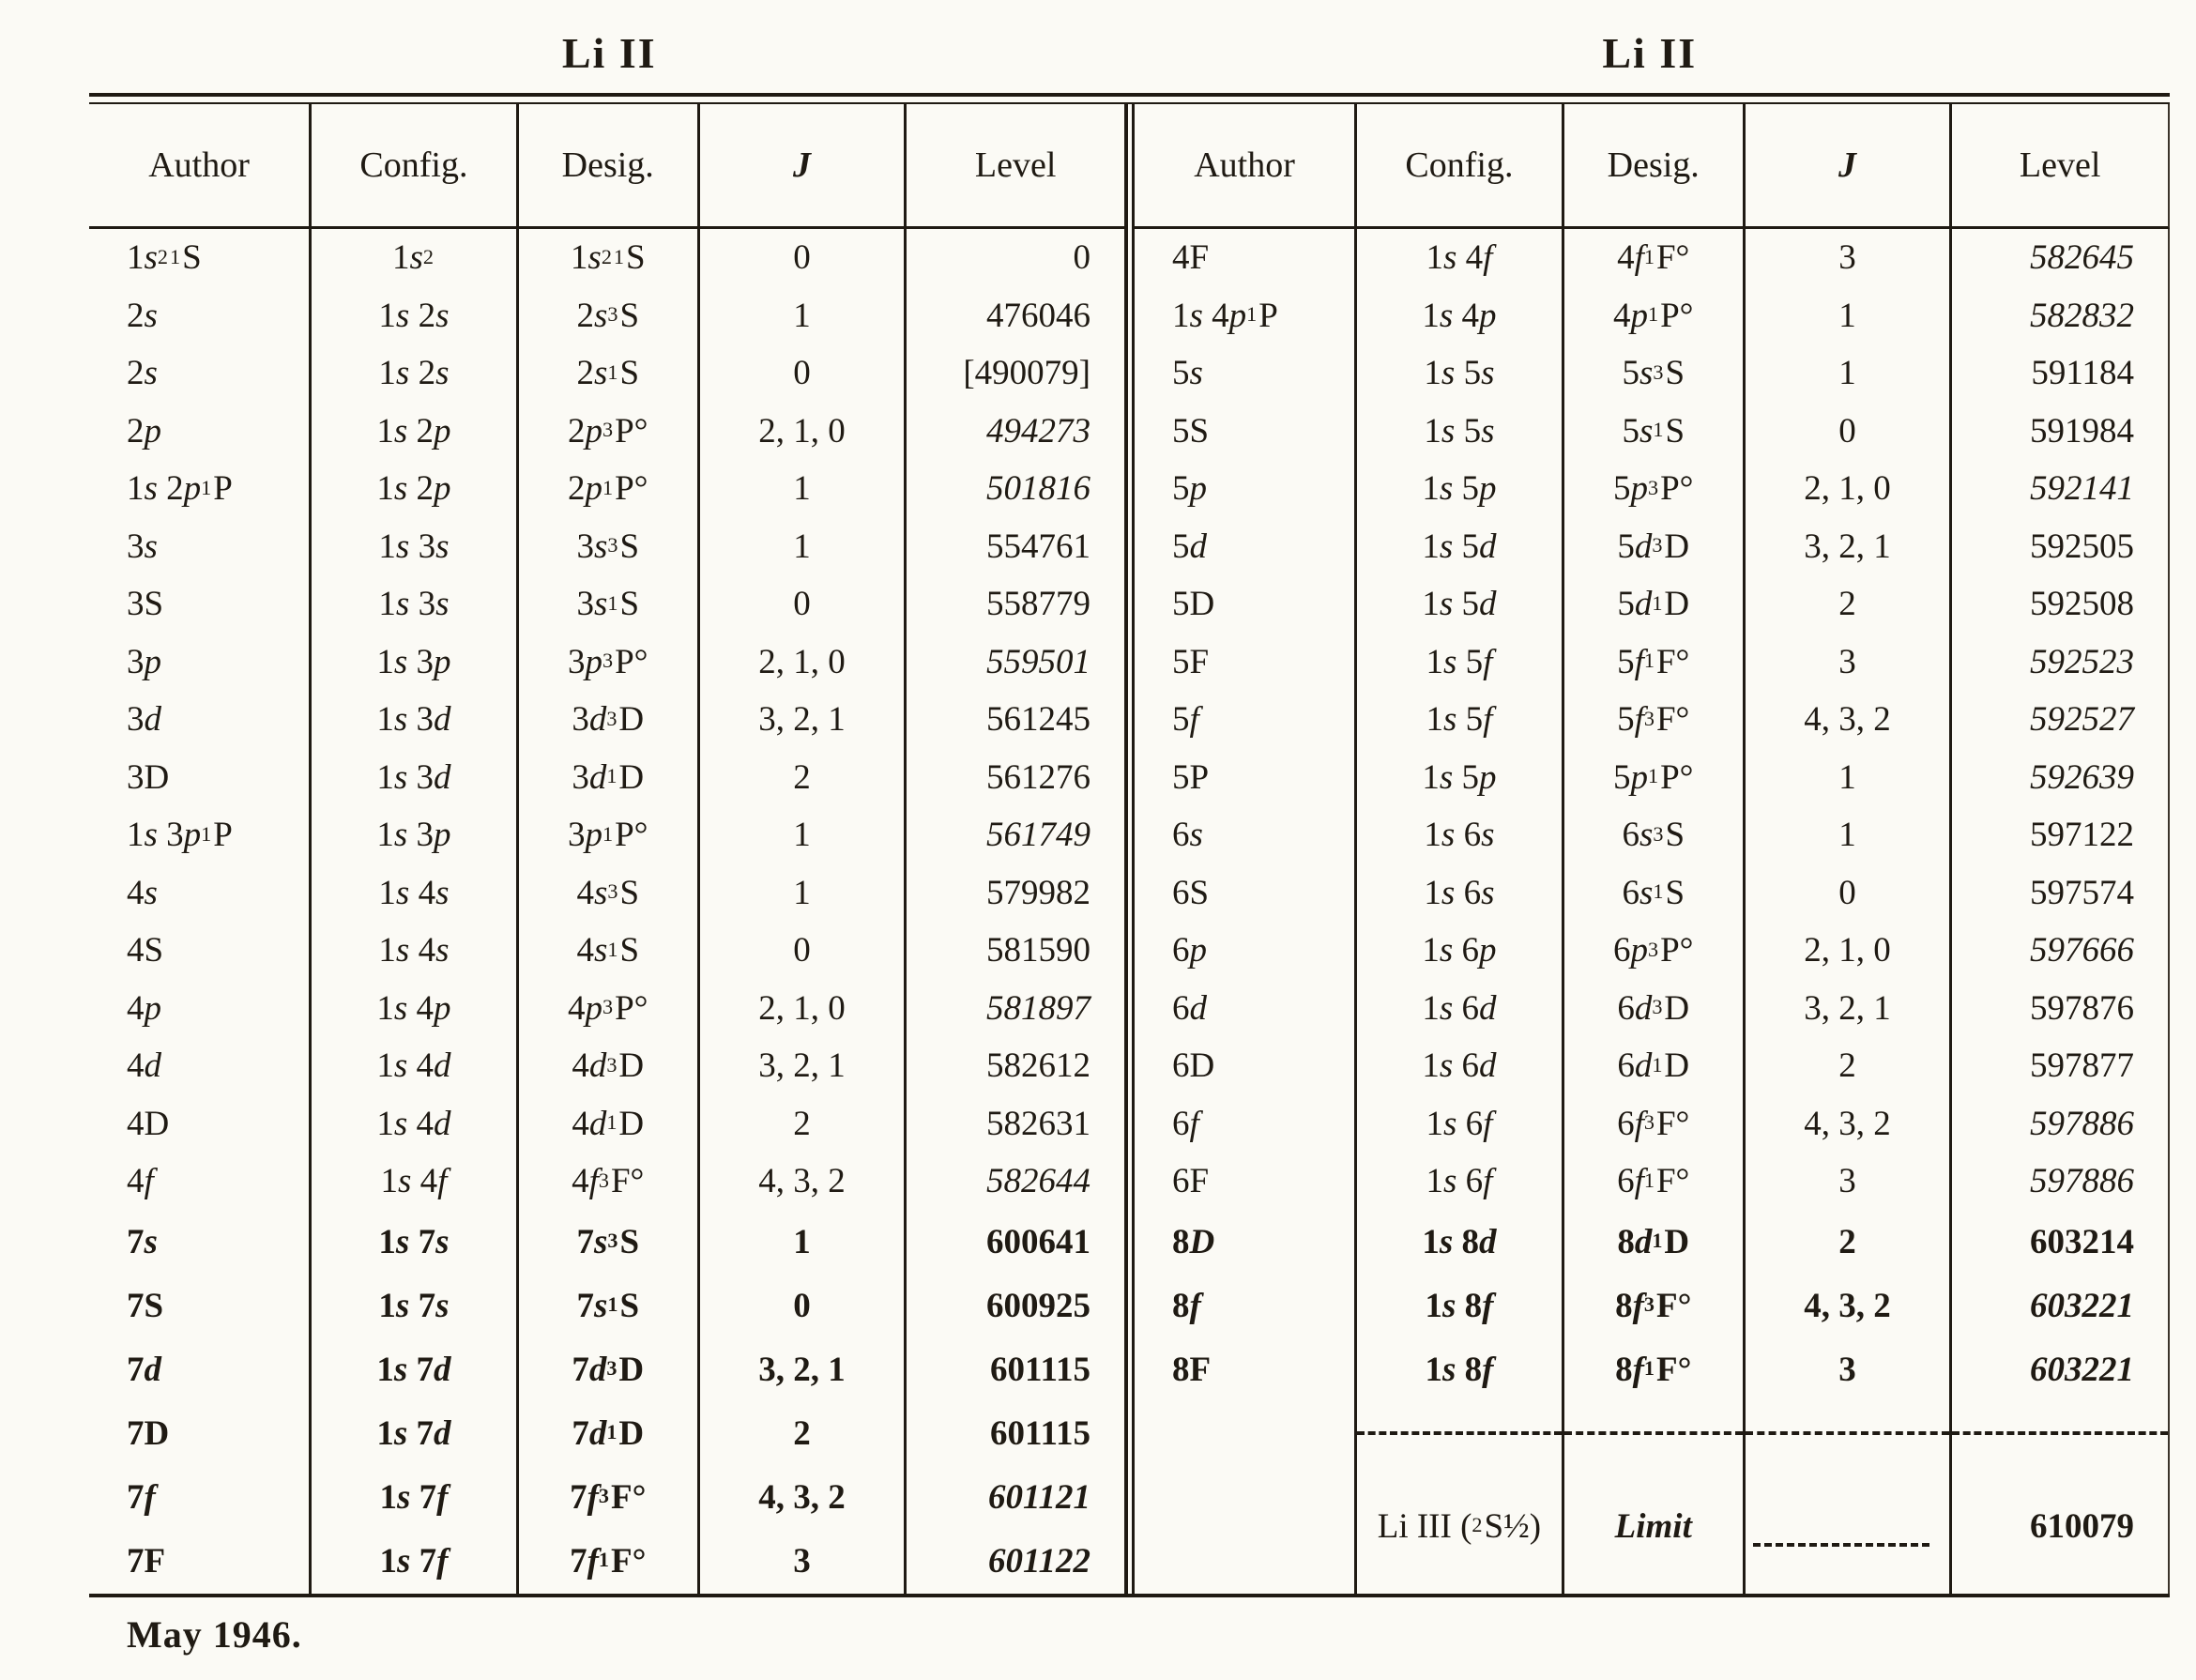 This screenshot has width=2196, height=1680. Describe the element at coordinates (2061, 1008) in the screenshot. I see `cell-level: 597876` at that location.